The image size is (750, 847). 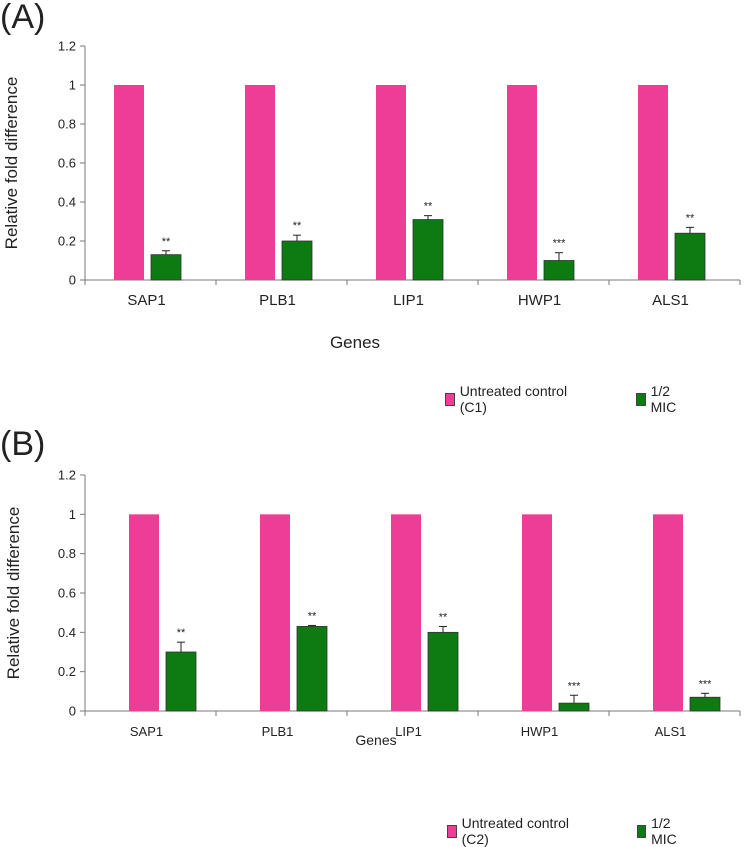 I want to click on legend-item-control: Untreated control (C2), so click(x=513, y=831).